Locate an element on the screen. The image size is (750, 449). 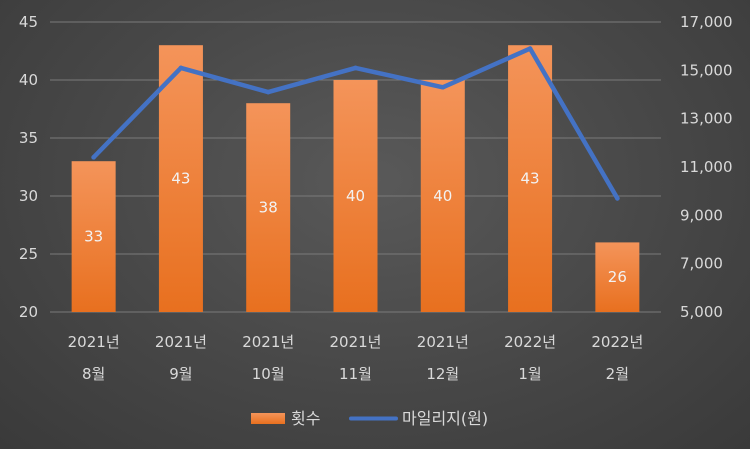
right-axis-ticks: 5,000 7,000 9,000 11,000 13,000 15,000 17,000 is located at coordinates (706, 167).